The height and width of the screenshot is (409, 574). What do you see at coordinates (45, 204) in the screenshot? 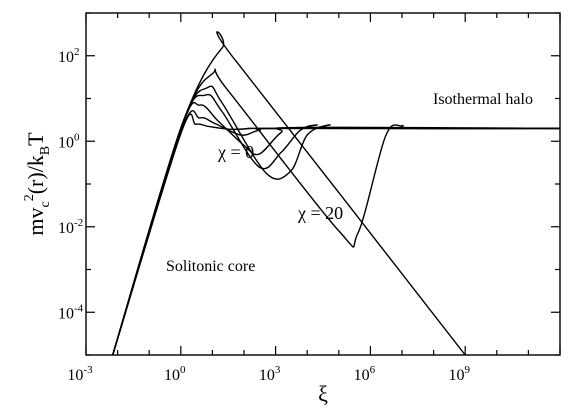
I see `y-label-sub: c` at bounding box center [45, 204].